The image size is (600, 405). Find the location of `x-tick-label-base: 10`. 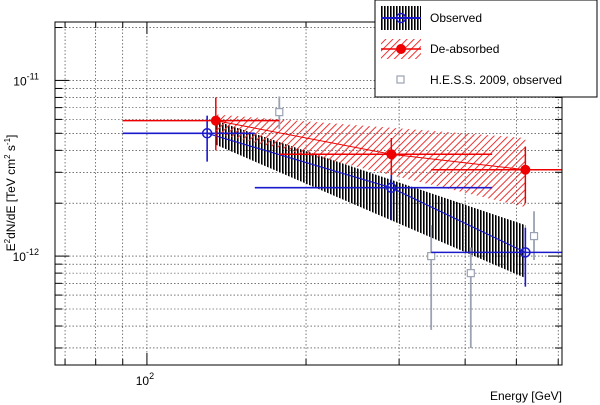

x-tick-label-base: 10 is located at coordinates (143, 381).